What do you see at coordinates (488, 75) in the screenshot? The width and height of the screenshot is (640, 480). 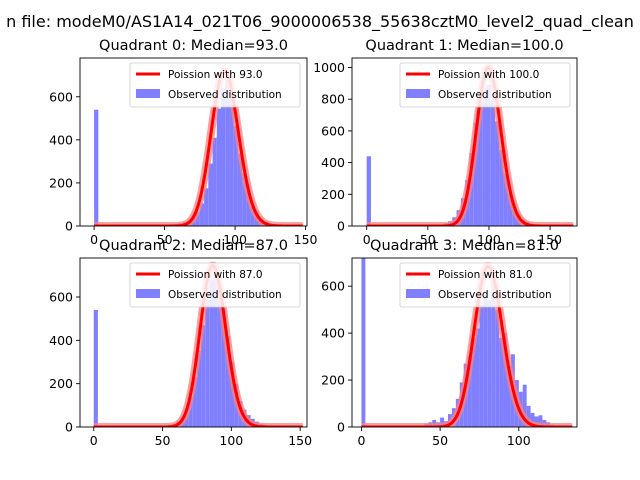 I see `legend-poisson-label: Poission with 100.0` at bounding box center [488, 75].